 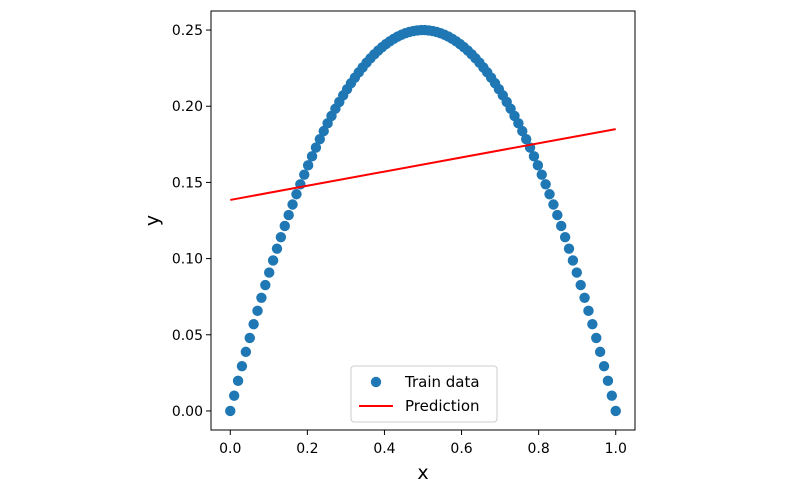 I want to click on x-tick-label: 1.0, so click(x=616, y=449).